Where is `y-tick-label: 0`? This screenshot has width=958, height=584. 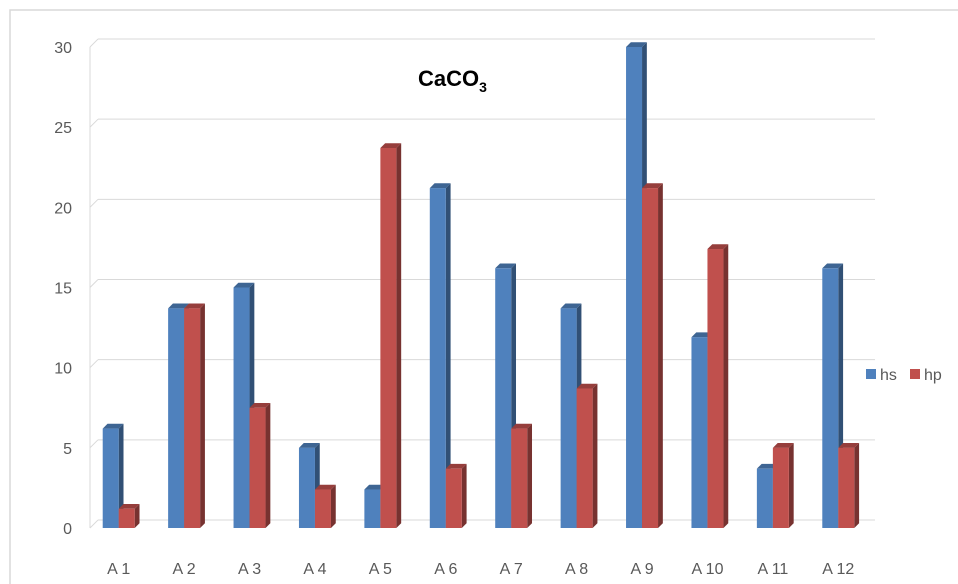 y-tick-label: 0 is located at coordinates (67, 529).